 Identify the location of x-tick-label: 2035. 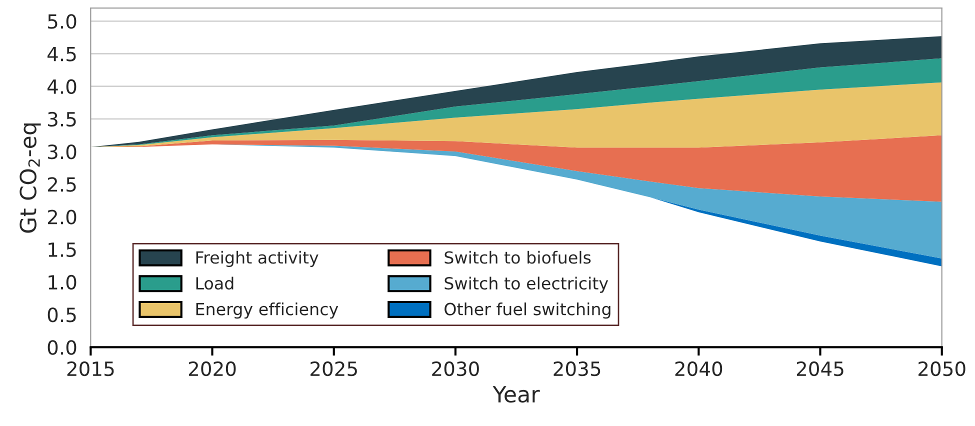
(577, 368).